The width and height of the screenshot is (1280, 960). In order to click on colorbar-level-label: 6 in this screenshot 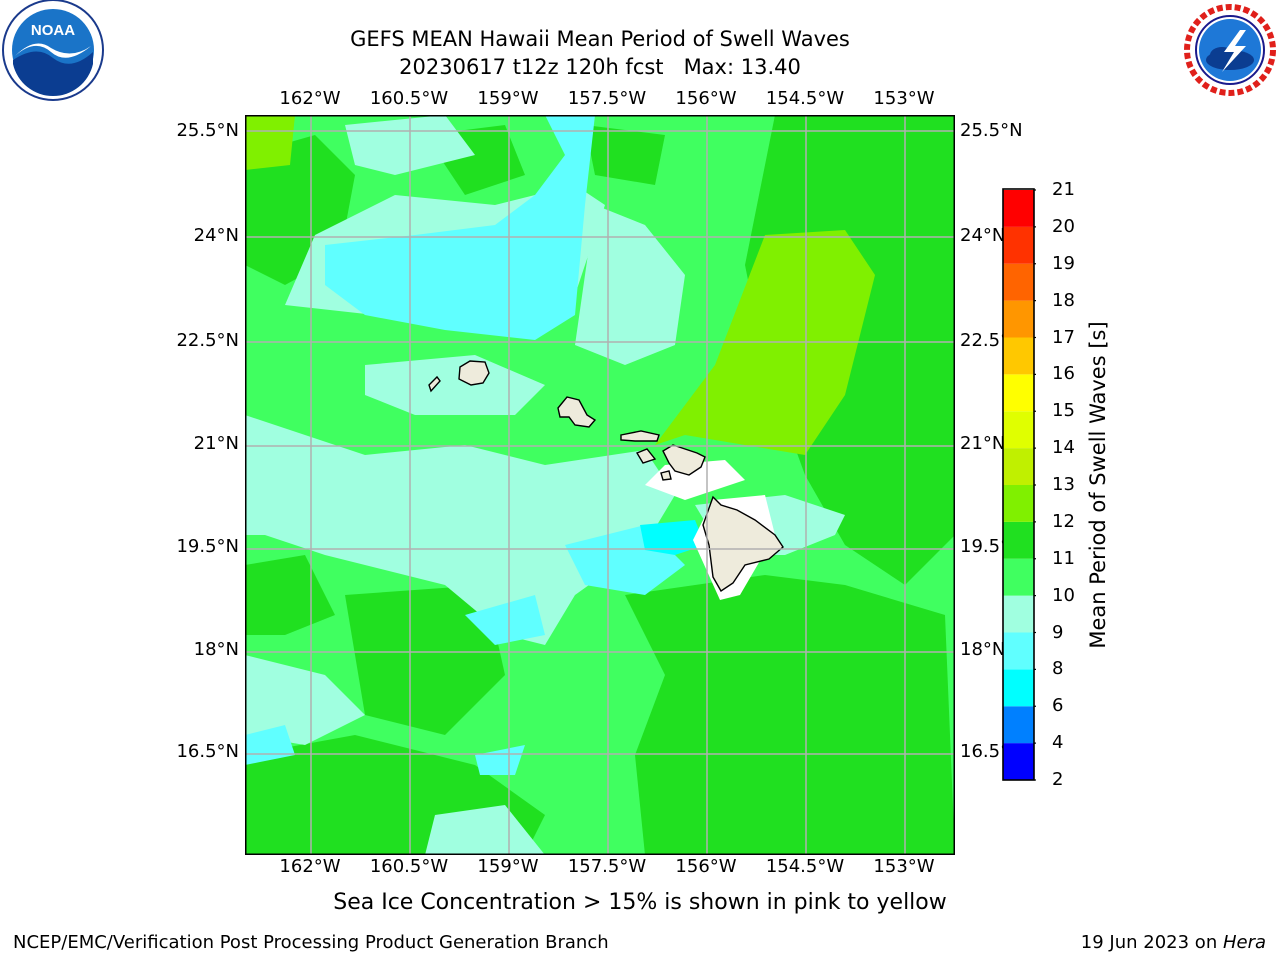, I will do `click(1058, 706)`.